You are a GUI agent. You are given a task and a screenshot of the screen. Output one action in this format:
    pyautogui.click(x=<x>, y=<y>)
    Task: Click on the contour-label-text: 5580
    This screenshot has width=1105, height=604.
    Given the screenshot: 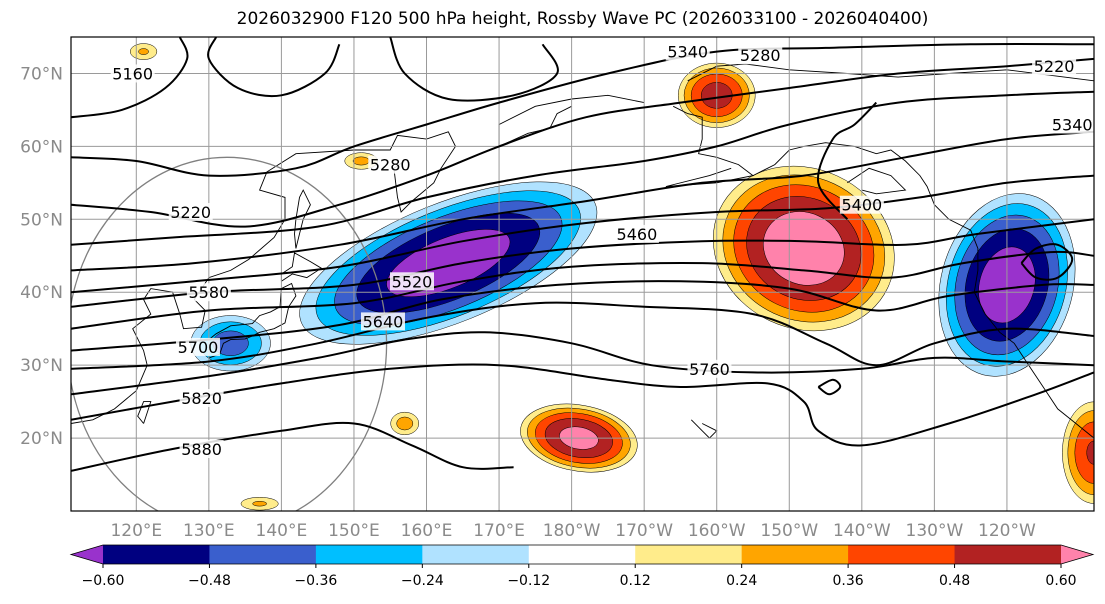 What is the action you would take?
    pyautogui.click(x=208, y=292)
    